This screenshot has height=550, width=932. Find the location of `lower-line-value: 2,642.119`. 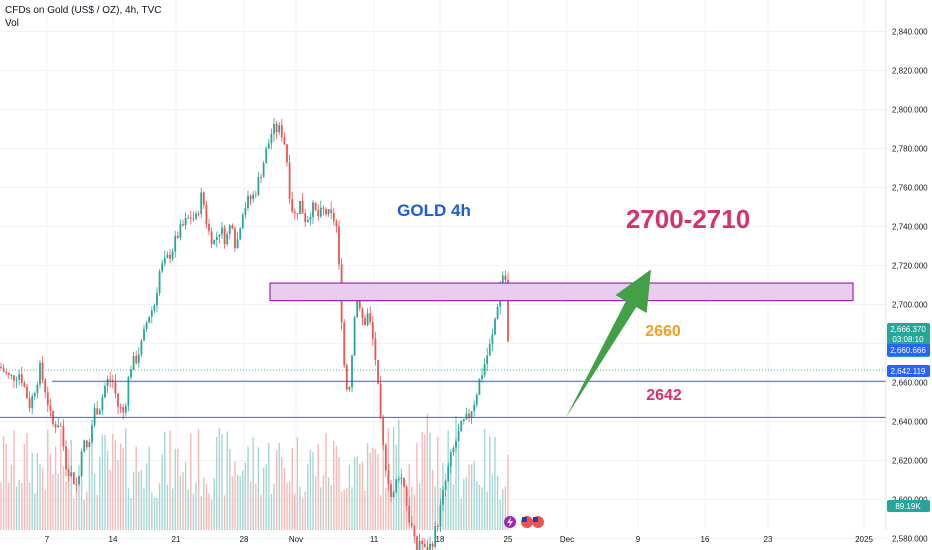

lower-line-value: 2,642.119 is located at coordinates (909, 371).